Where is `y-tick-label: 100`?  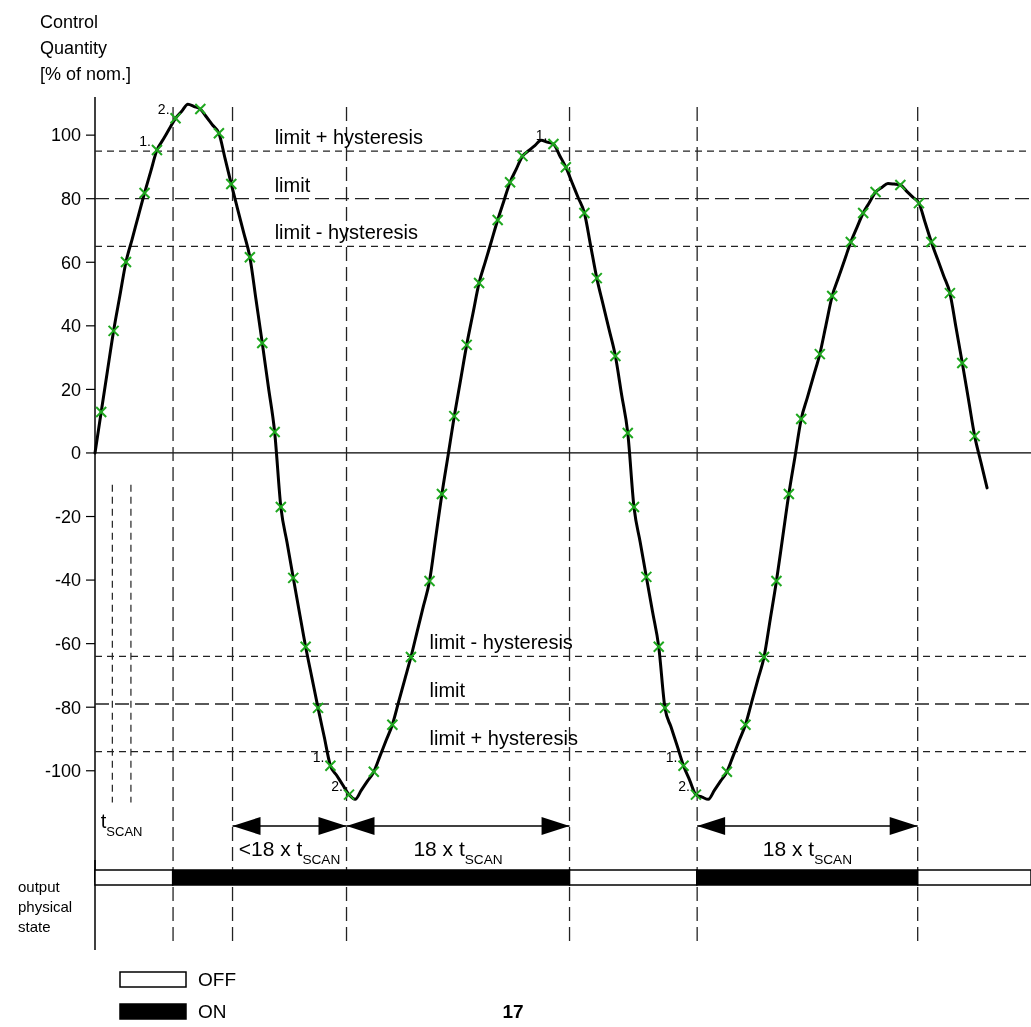 y-tick-label: 100 is located at coordinates (65, 135).